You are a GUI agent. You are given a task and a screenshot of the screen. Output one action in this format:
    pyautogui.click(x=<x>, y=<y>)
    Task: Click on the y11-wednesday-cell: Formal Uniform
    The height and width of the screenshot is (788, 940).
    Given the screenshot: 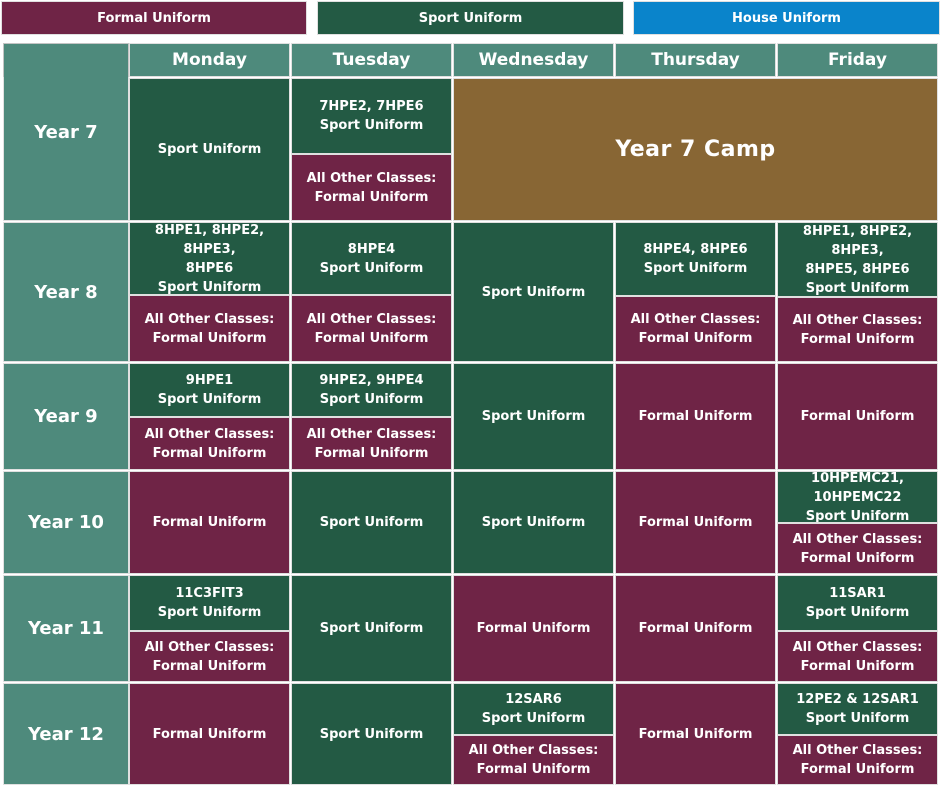 What is the action you would take?
    pyautogui.click(x=533, y=628)
    